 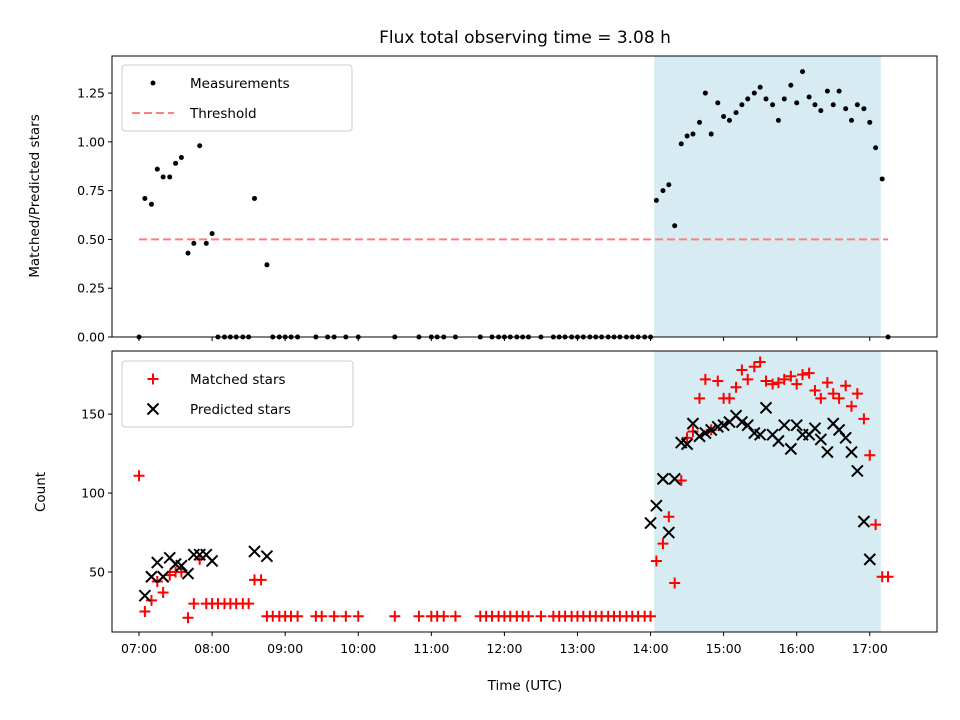 What do you see at coordinates (94, 215) in the screenshot?
I see `ratio-y-ticks: 0.00 0.25 0.50 0.75 1.00 1.25` at bounding box center [94, 215].